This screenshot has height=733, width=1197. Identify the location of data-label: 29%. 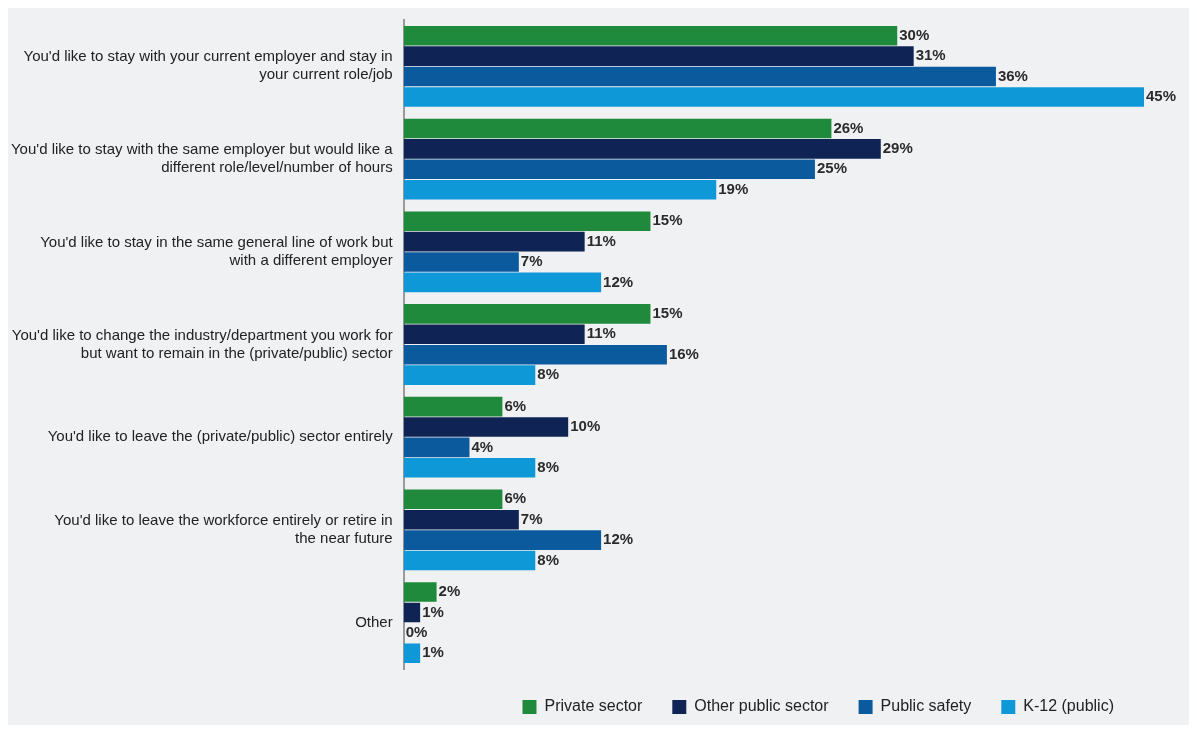
(897, 148).